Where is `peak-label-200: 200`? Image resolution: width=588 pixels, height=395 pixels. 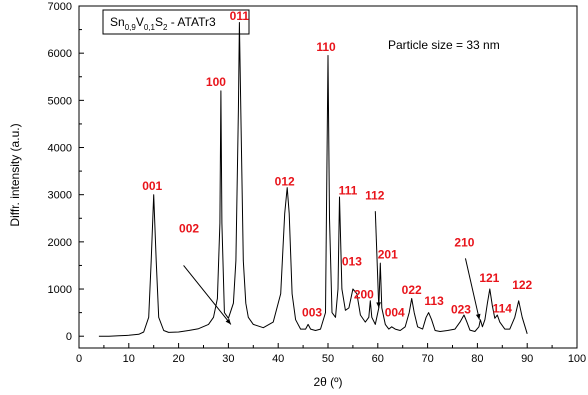
peak-label-200: 200 is located at coordinates (364, 294).